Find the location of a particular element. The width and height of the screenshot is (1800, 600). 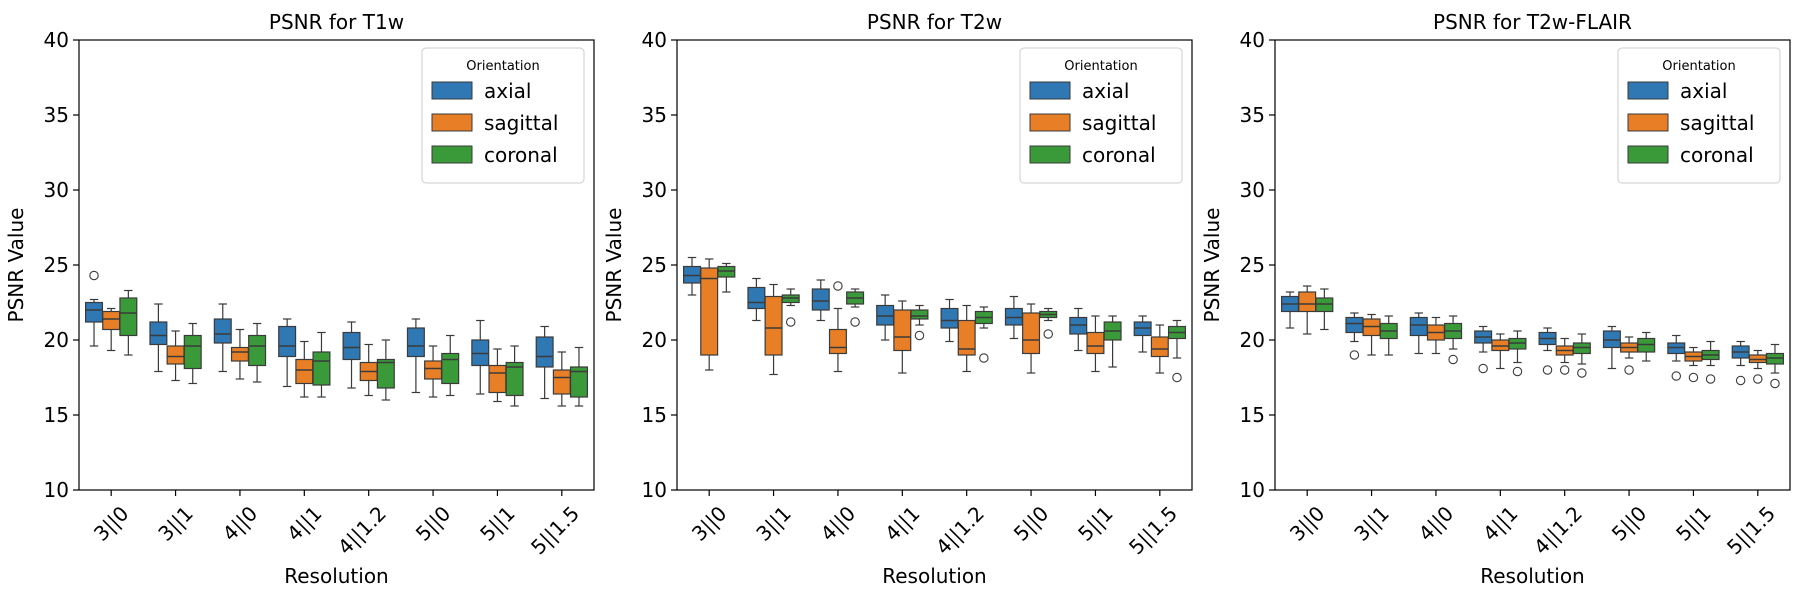

y-tick-label: 40 is located at coordinates (654, 40).